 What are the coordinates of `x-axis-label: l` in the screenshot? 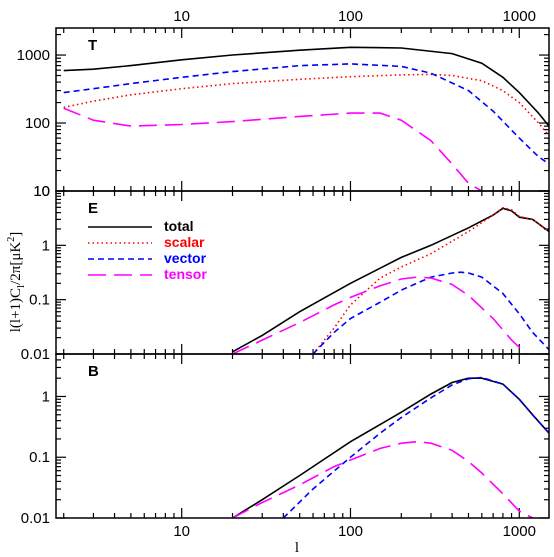 It's located at (297, 548).